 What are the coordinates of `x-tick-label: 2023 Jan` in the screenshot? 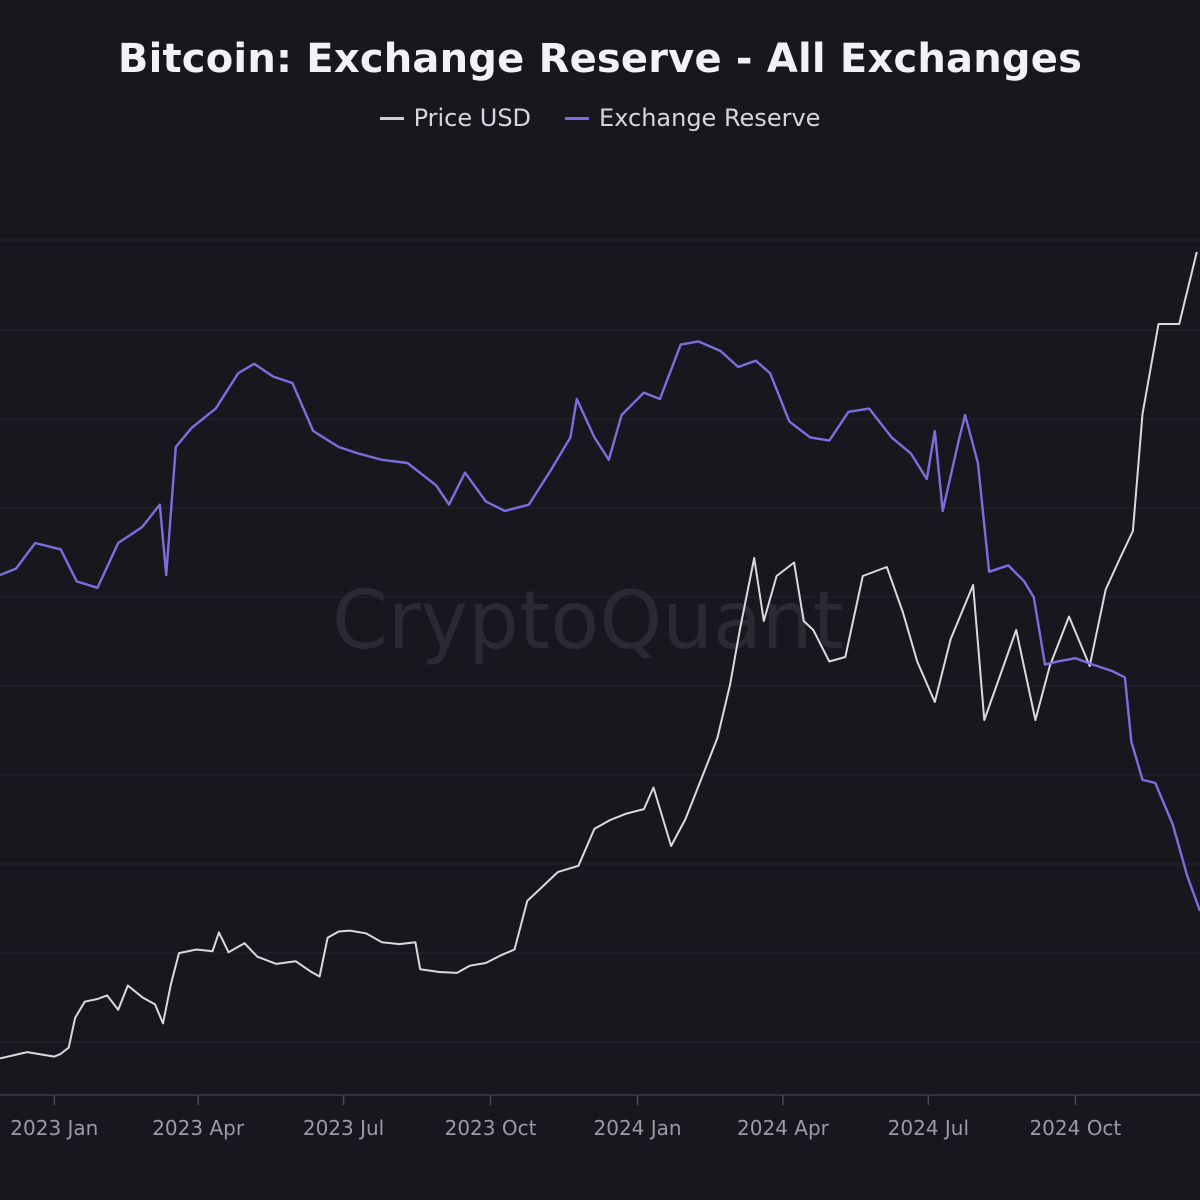 It's located at (54, 1128).